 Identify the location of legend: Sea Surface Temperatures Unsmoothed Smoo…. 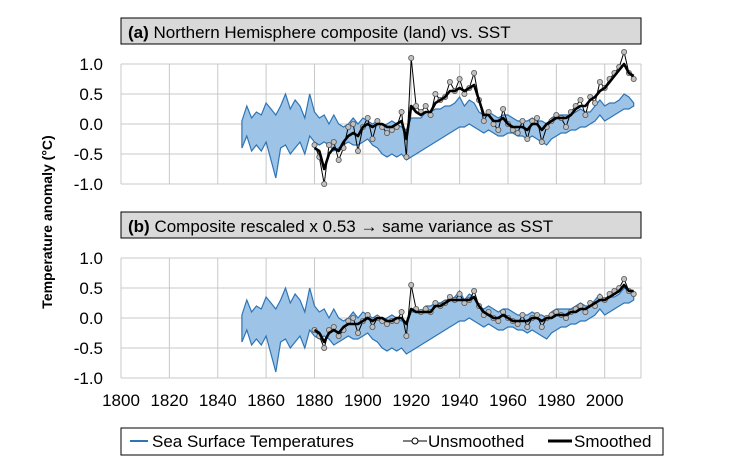
(392, 441).